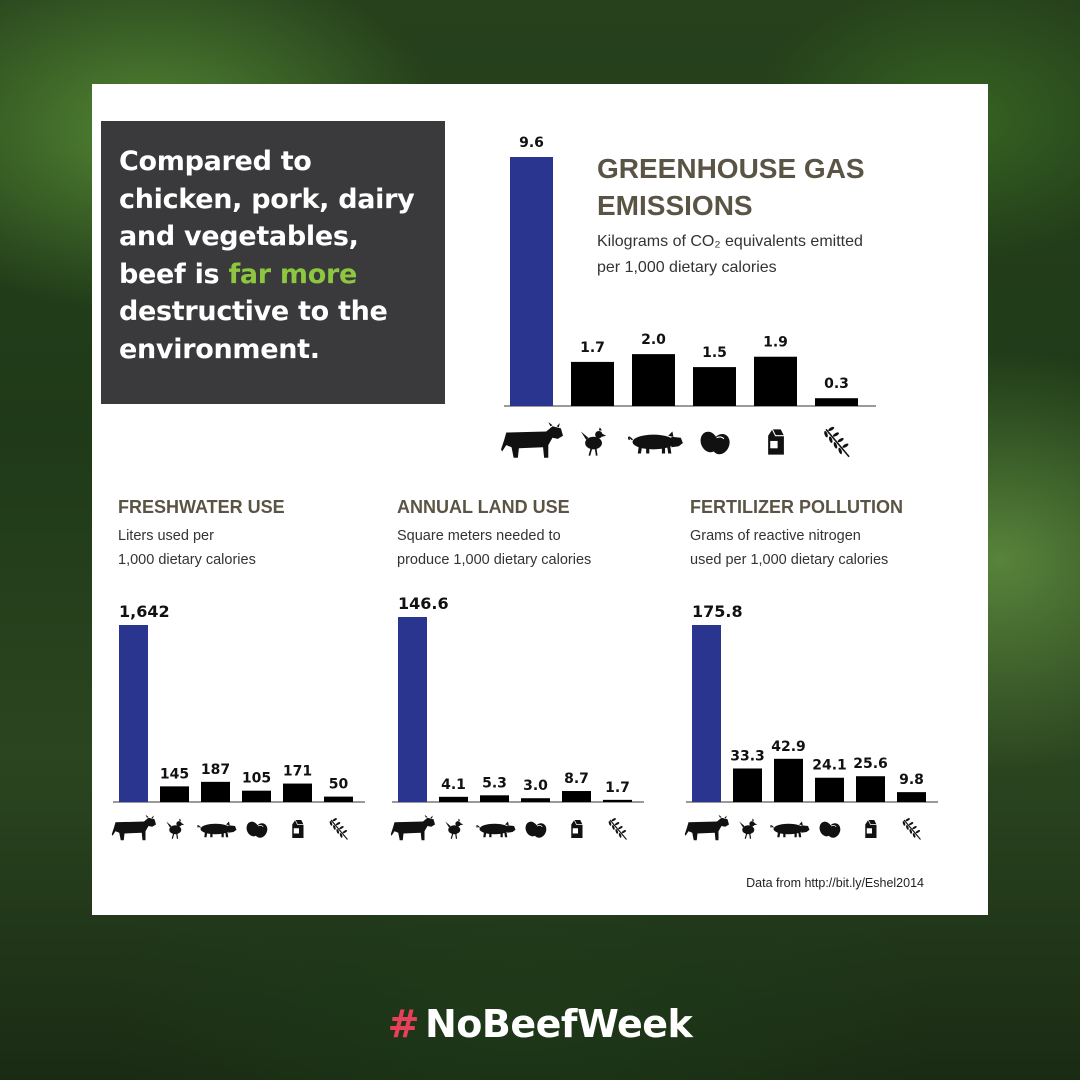 The image size is (1080, 1080). What do you see at coordinates (174, 774) in the screenshot?
I see `value-label-chicken: 145` at bounding box center [174, 774].